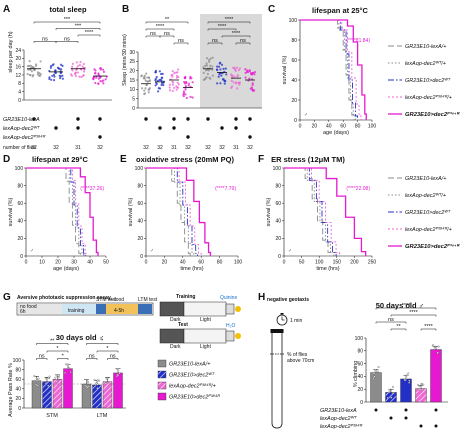  I want to click on legend-label: GR23E10>dec2ᵂᵀ, so click(428, 212).